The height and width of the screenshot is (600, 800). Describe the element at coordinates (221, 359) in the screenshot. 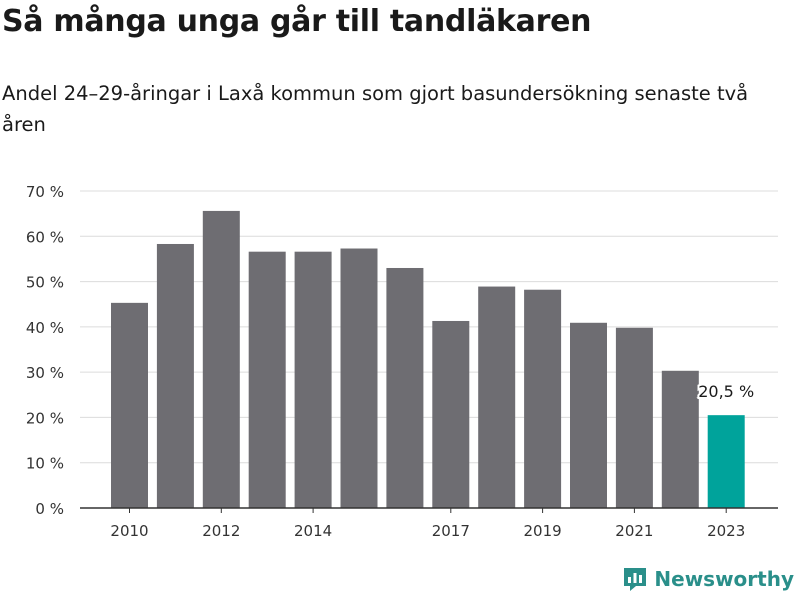

I see `bar-2012` at that location.